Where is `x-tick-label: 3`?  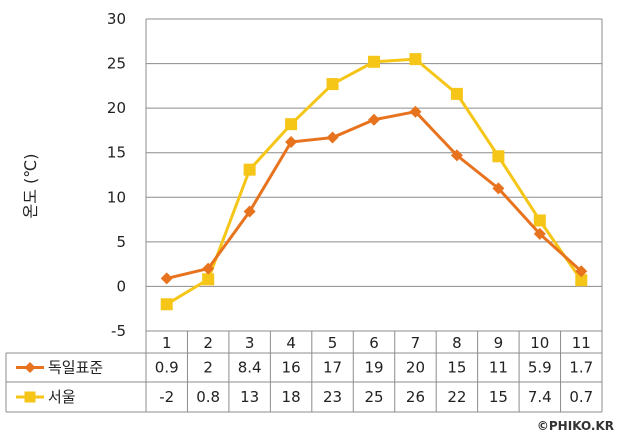
x-tick-label: 3 is located at coordinates (250, 343).